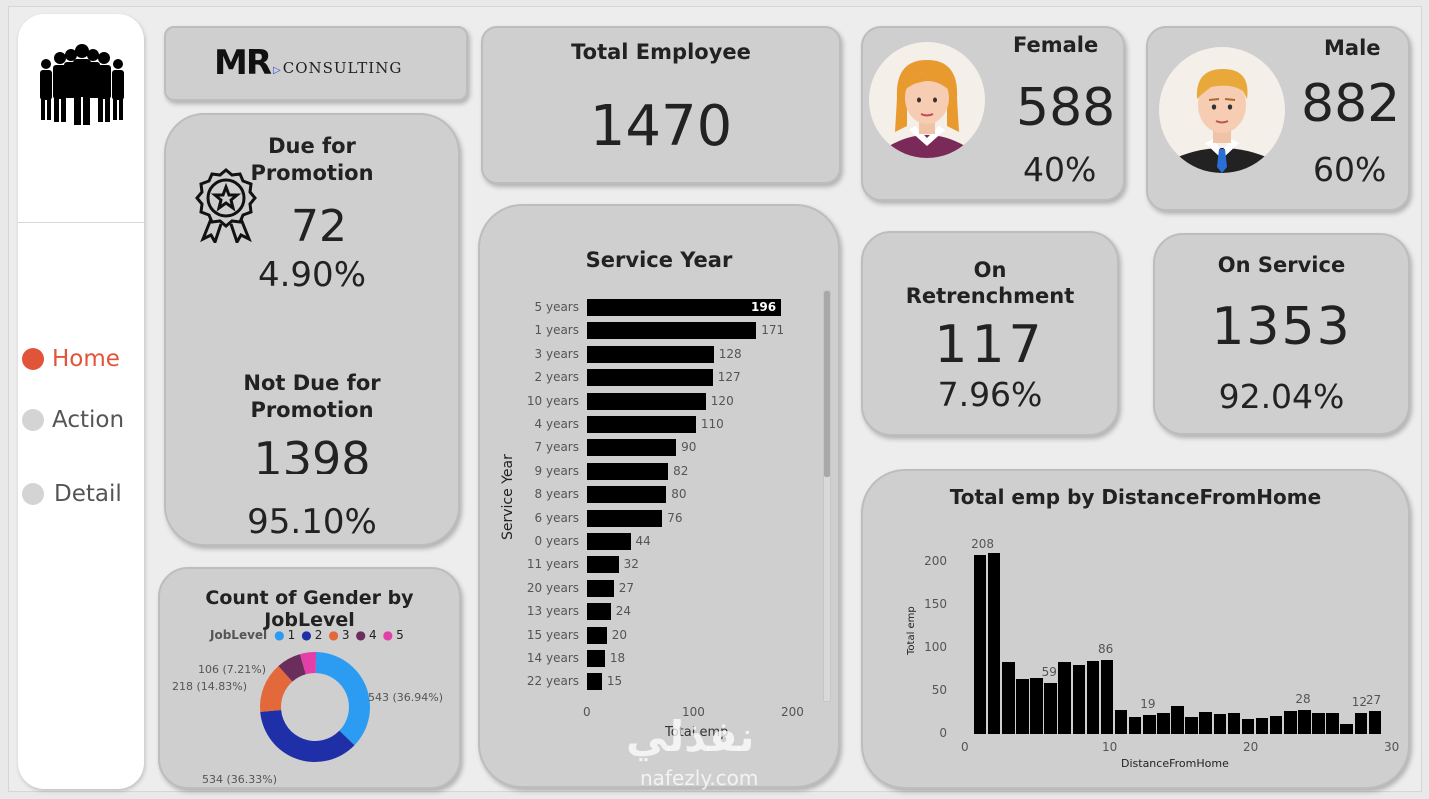  I want to click on nav-item-detail: Detail, so click(72, 494).